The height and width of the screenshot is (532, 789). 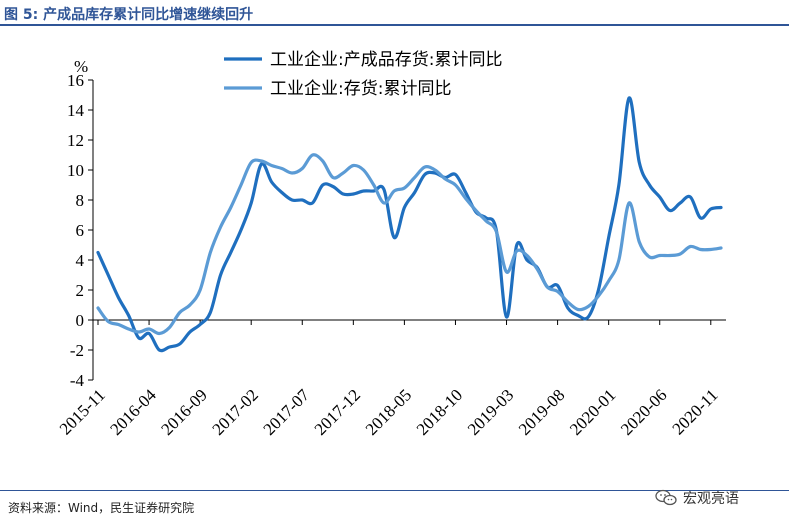 What do you see at coordinates (711, 499) in the screenshot?
I see `watermark-text: 宏观亮语` at bounding box center [711, 499].